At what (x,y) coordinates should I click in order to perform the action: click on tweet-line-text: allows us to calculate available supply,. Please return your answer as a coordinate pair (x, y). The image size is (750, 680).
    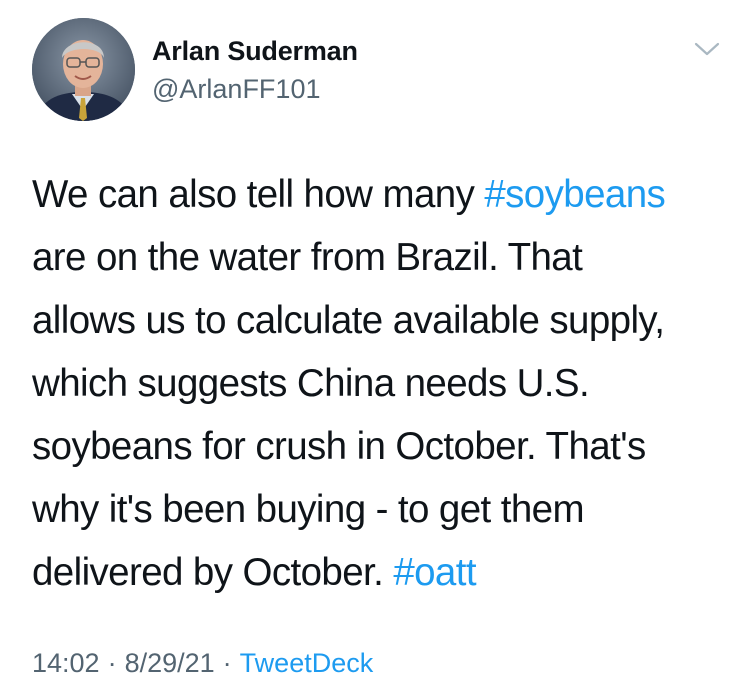
    Looking at the image, I should click on (348, 320).